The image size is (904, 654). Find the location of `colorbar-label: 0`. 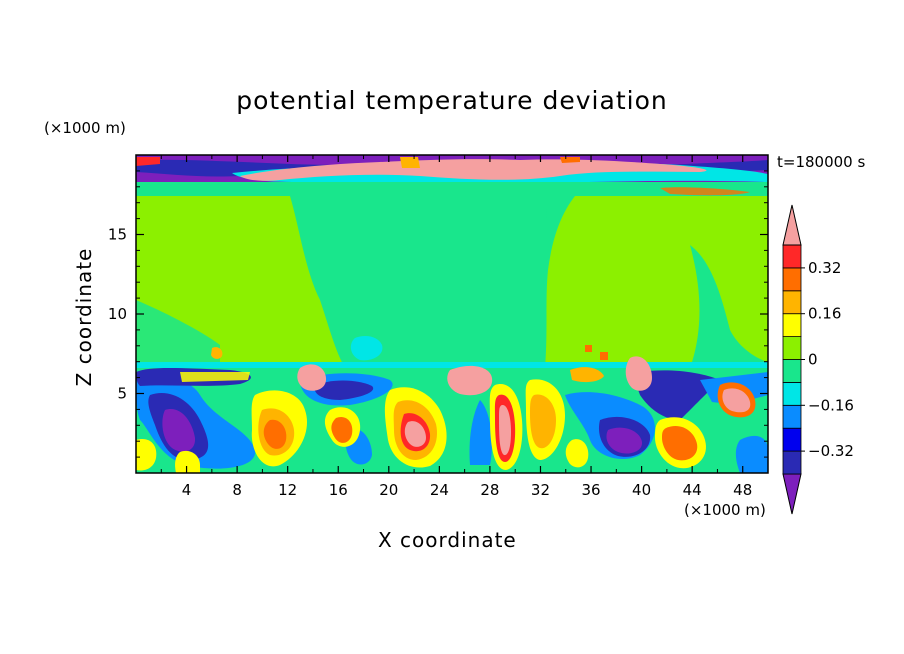

colorbar-label: 0 is located at coordinates (813, 360).